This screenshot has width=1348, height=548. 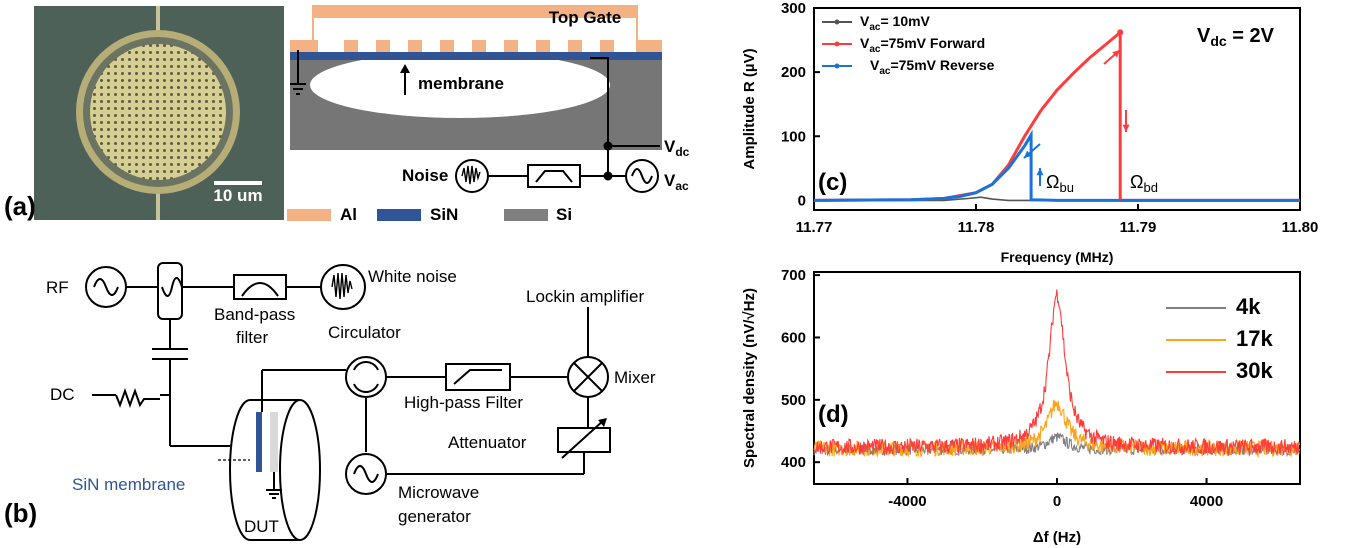 I want to click on vac-sub: ac, so click(x=682, y=186).